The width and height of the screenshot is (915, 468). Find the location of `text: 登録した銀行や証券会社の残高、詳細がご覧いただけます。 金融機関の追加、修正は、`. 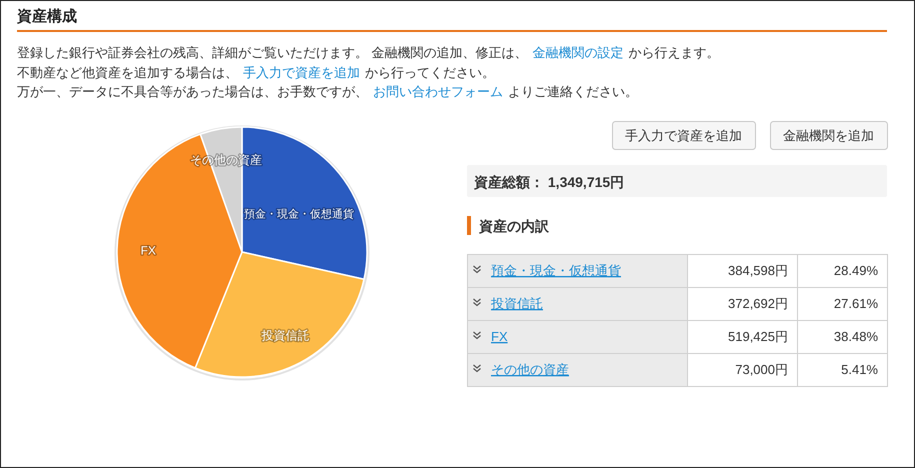

text: 登録した銀行や証券会社の残高、詳細がご覧いただけます。 金融機関の追加、修正は、 is located at coordinates (272, 52).